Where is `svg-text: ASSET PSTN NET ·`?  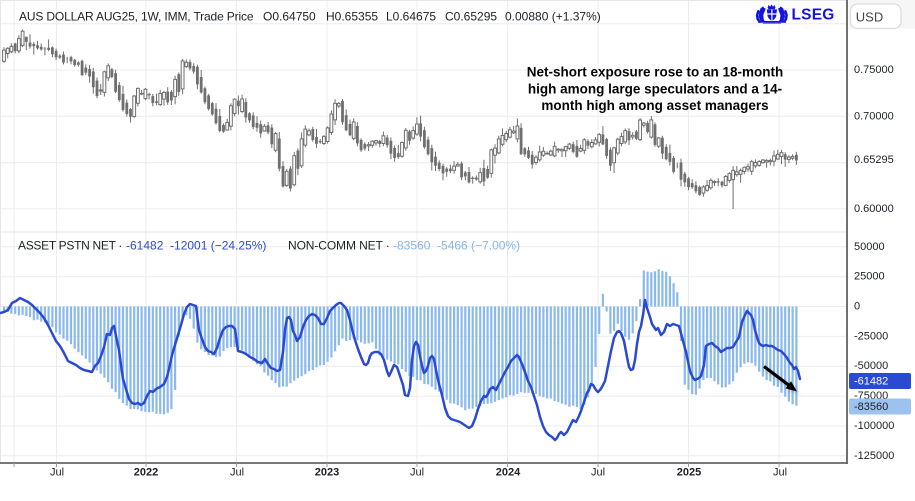
svg-text: ASSET PSTN NET · is located at coordinates (70, 246).